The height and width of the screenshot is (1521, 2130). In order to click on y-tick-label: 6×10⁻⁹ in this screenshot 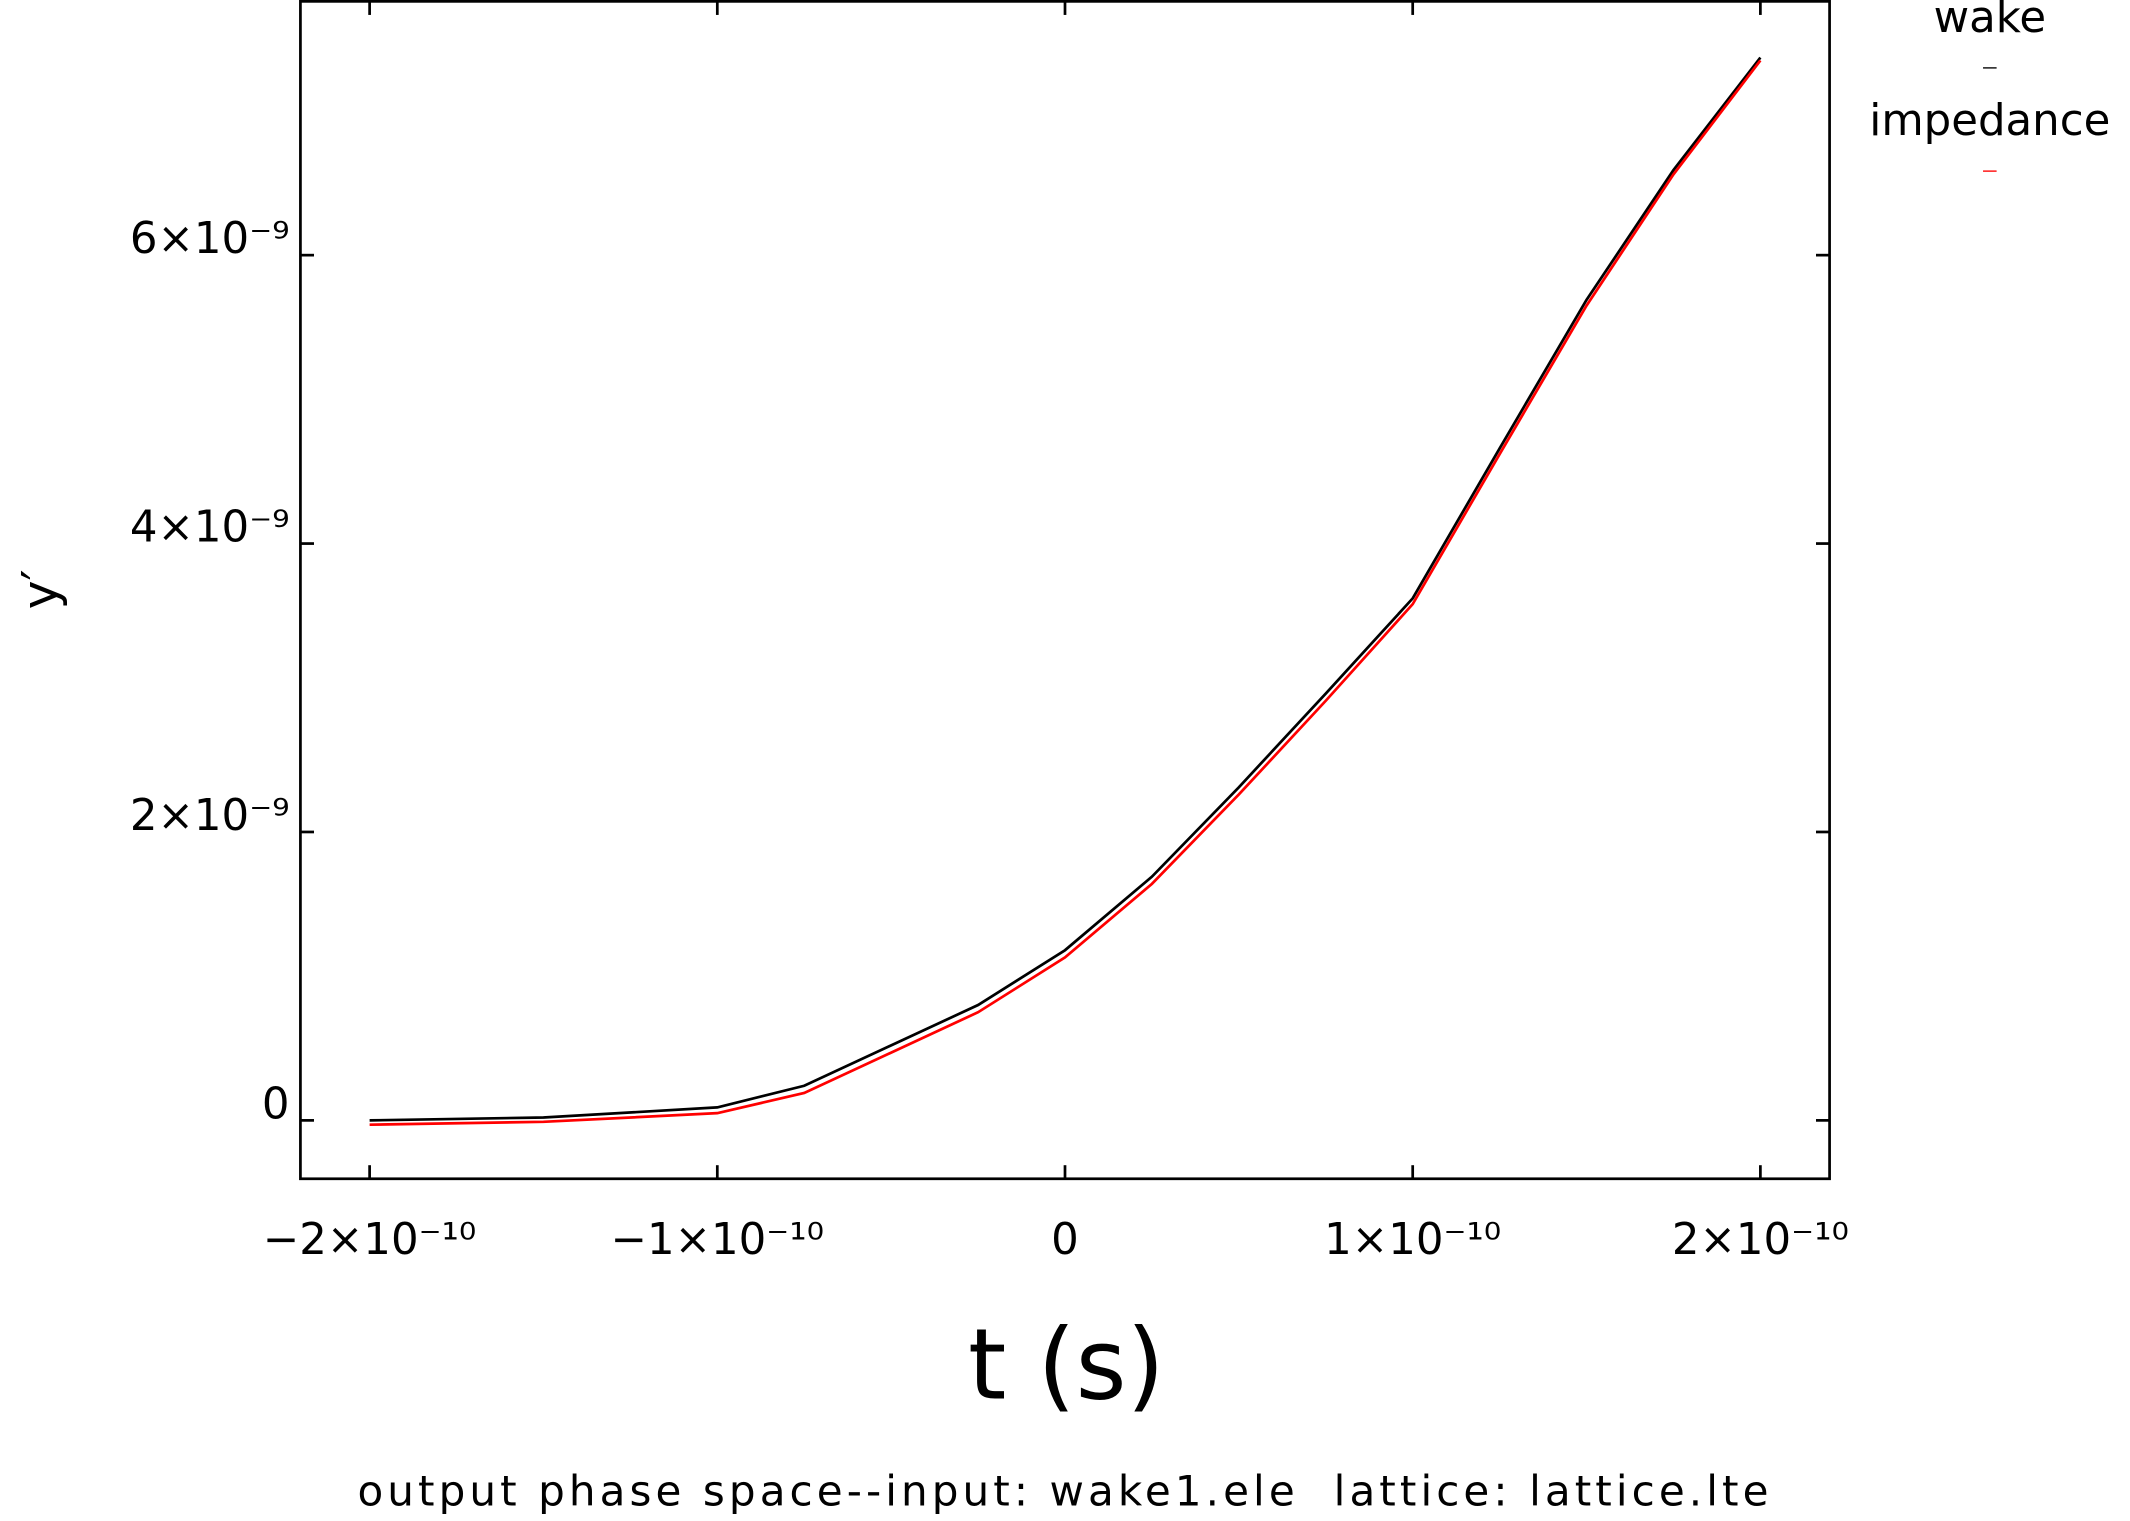, I will do `click(210, 239)`.